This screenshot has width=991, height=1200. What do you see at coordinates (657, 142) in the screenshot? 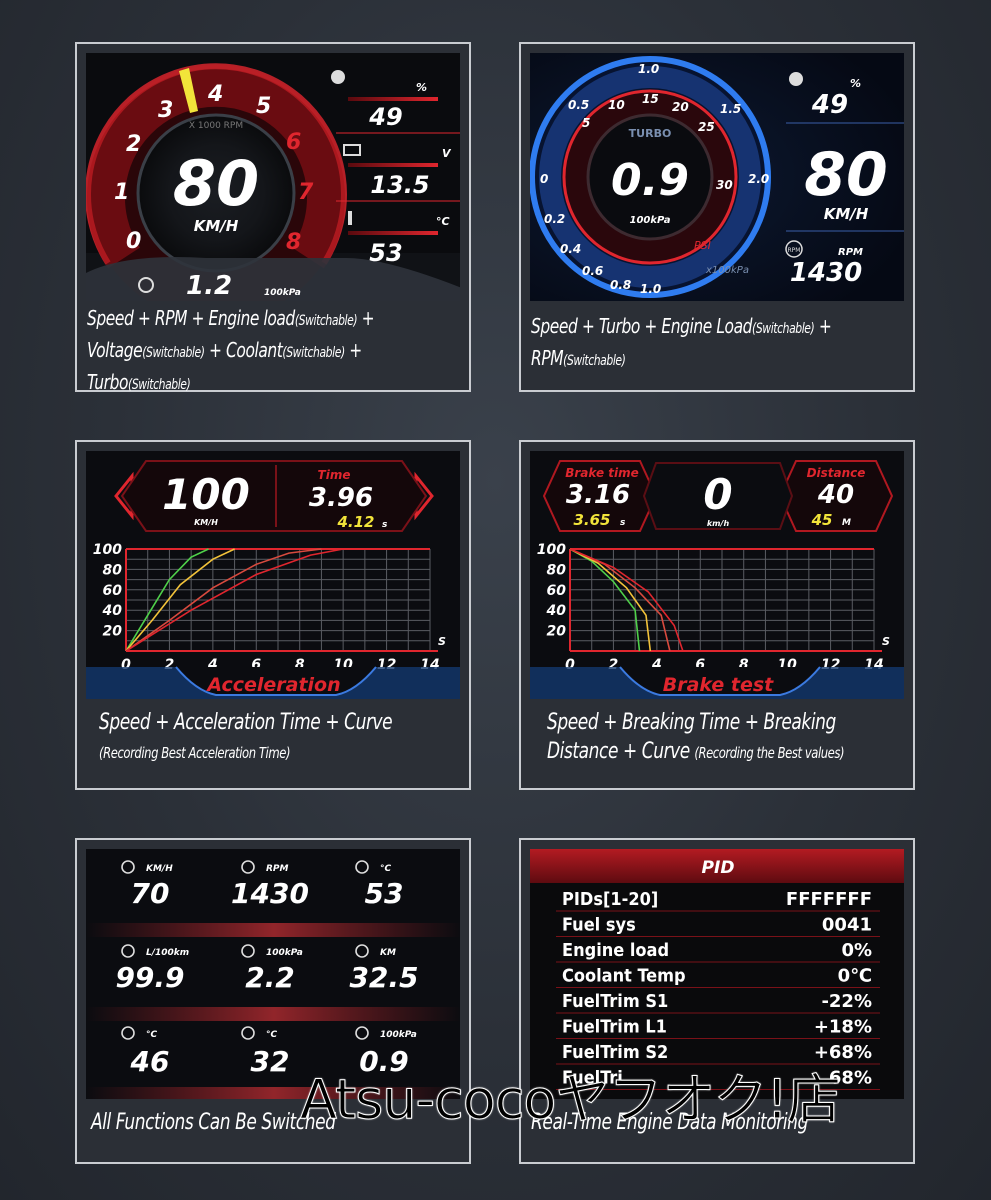
I see `inner-psi-ticks: 5 10 15 20 25 30` at bounding box center [657, 142].